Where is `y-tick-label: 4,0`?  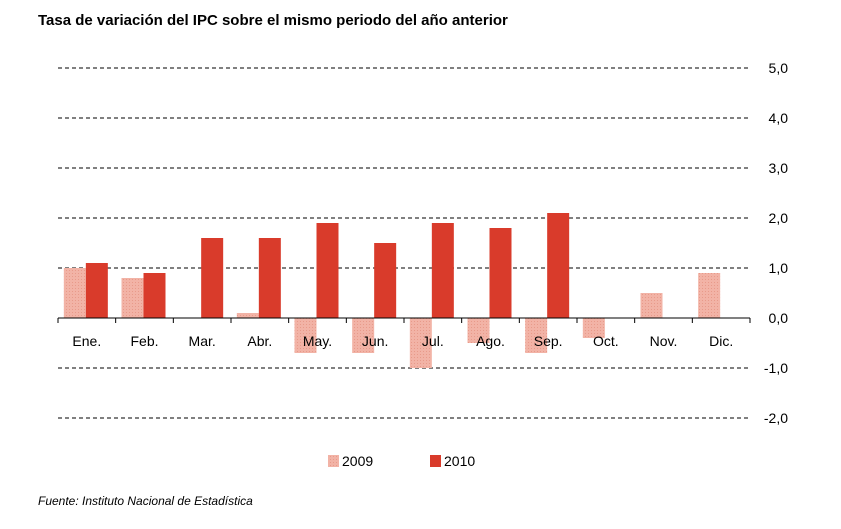
y-tick-label: 4,0 is located at coordinates (779, 118).